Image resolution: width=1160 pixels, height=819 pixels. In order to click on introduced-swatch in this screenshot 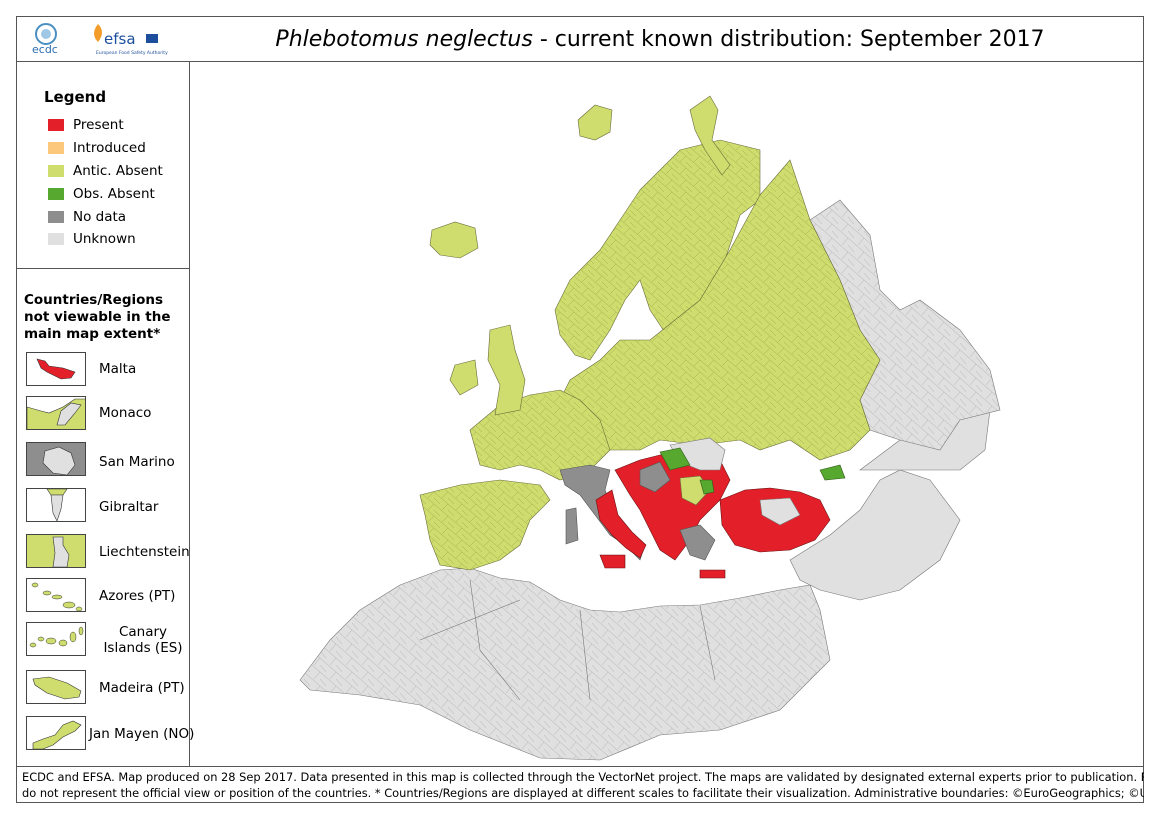, I will do `click(56, 148)`.